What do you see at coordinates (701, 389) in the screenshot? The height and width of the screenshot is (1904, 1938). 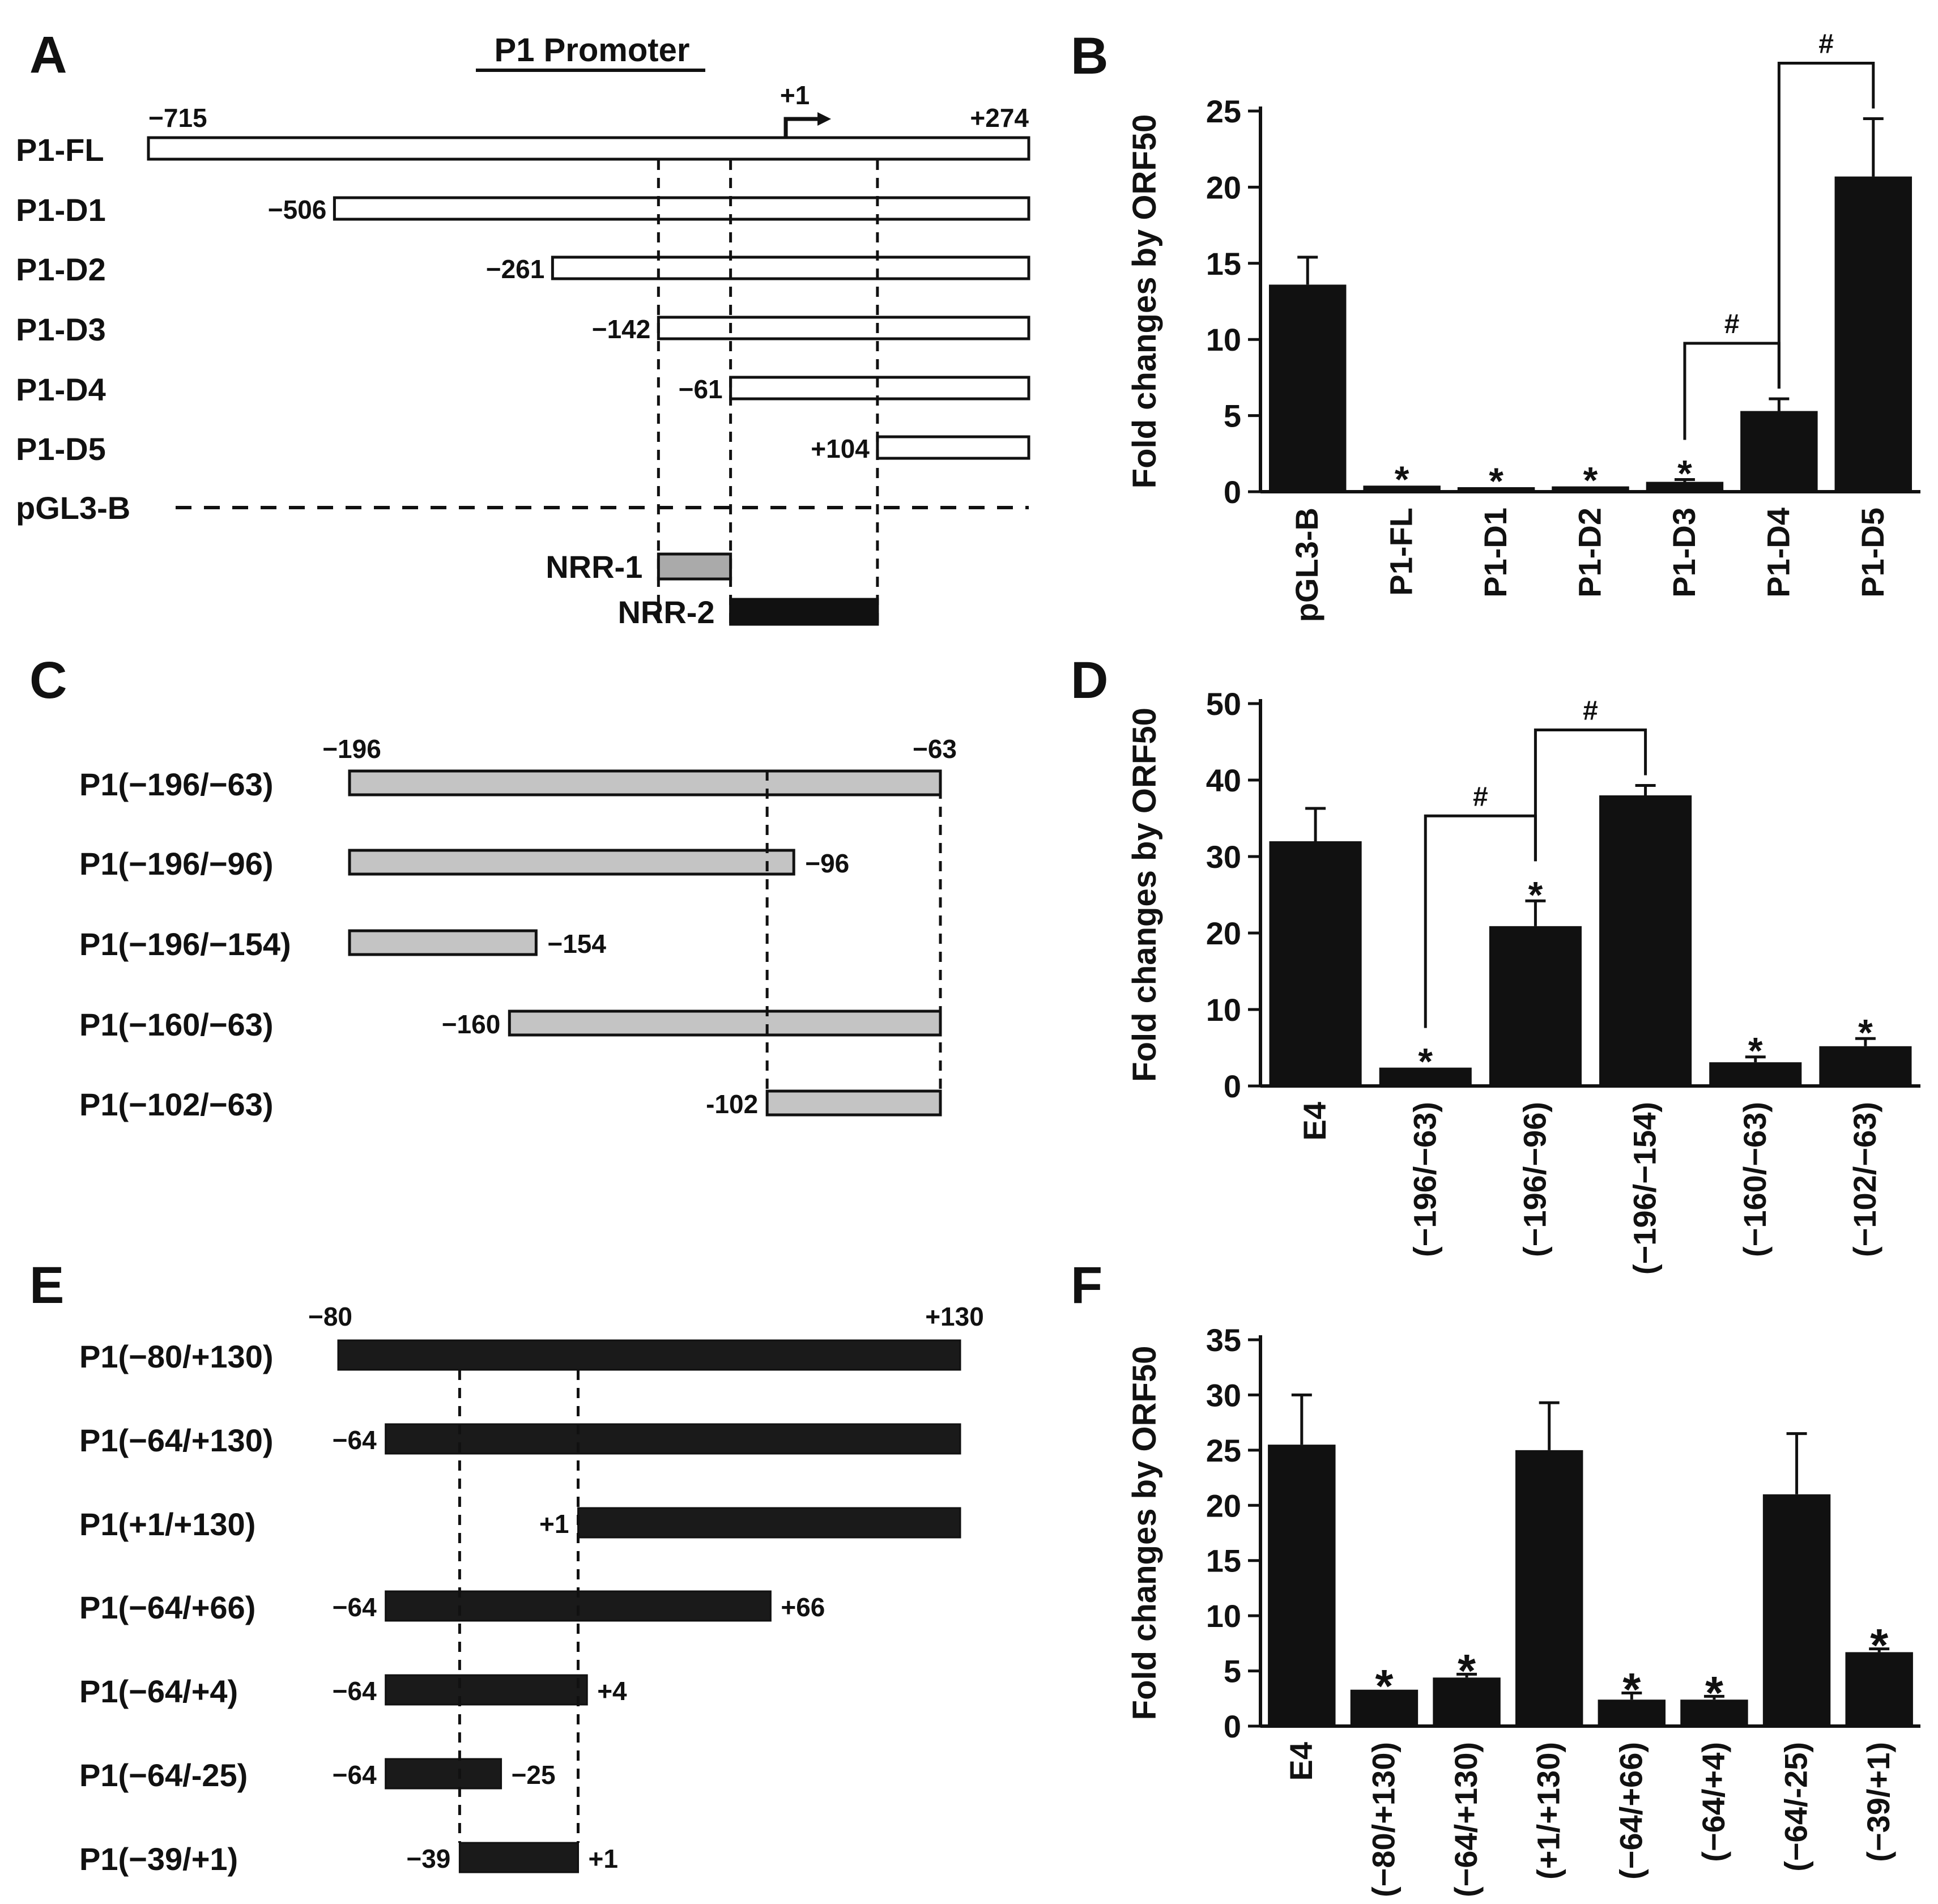 I see `coord-label-start: −61` at bounding box center [701, 389].